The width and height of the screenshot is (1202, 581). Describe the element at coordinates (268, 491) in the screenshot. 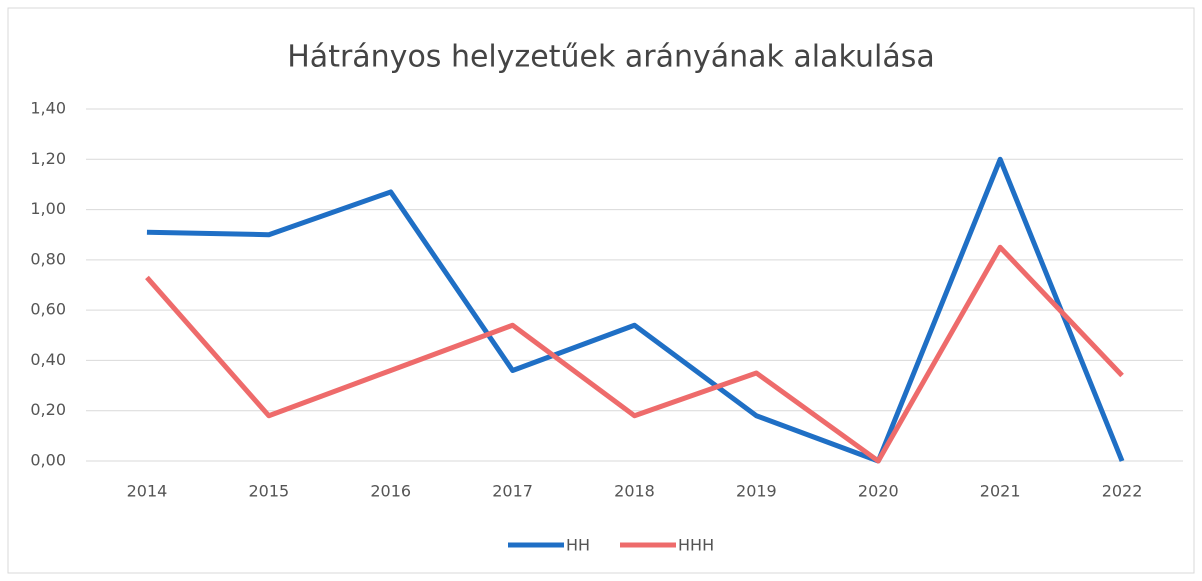

I see `x-tick-label: 2015` at that location.